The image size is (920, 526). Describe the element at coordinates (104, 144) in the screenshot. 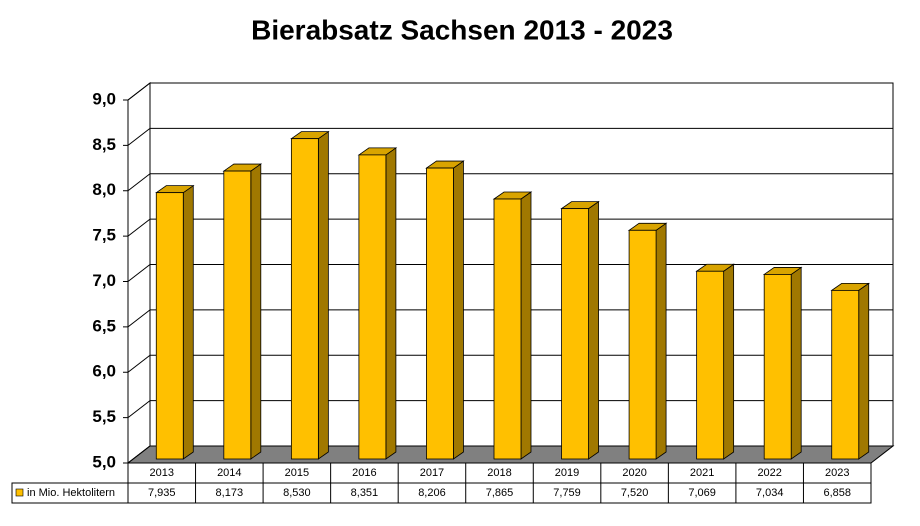

I see `y-tick-label: 8,5` at that location.